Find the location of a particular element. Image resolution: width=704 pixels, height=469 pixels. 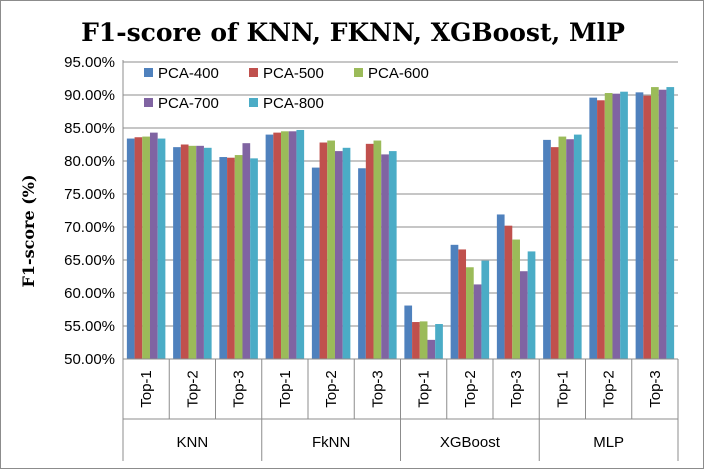

y-tick-label: 95.00% is located at coordinates (89, 62).